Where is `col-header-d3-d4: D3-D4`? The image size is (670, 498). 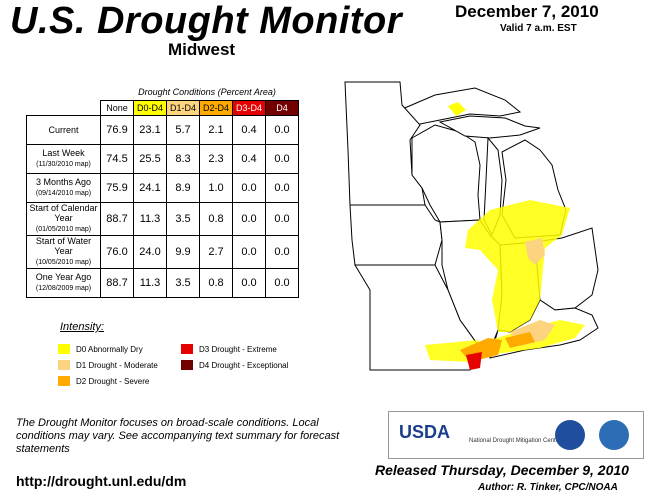
col-header-d3-d4: D3-D4 is located at coordinates (249, 108).